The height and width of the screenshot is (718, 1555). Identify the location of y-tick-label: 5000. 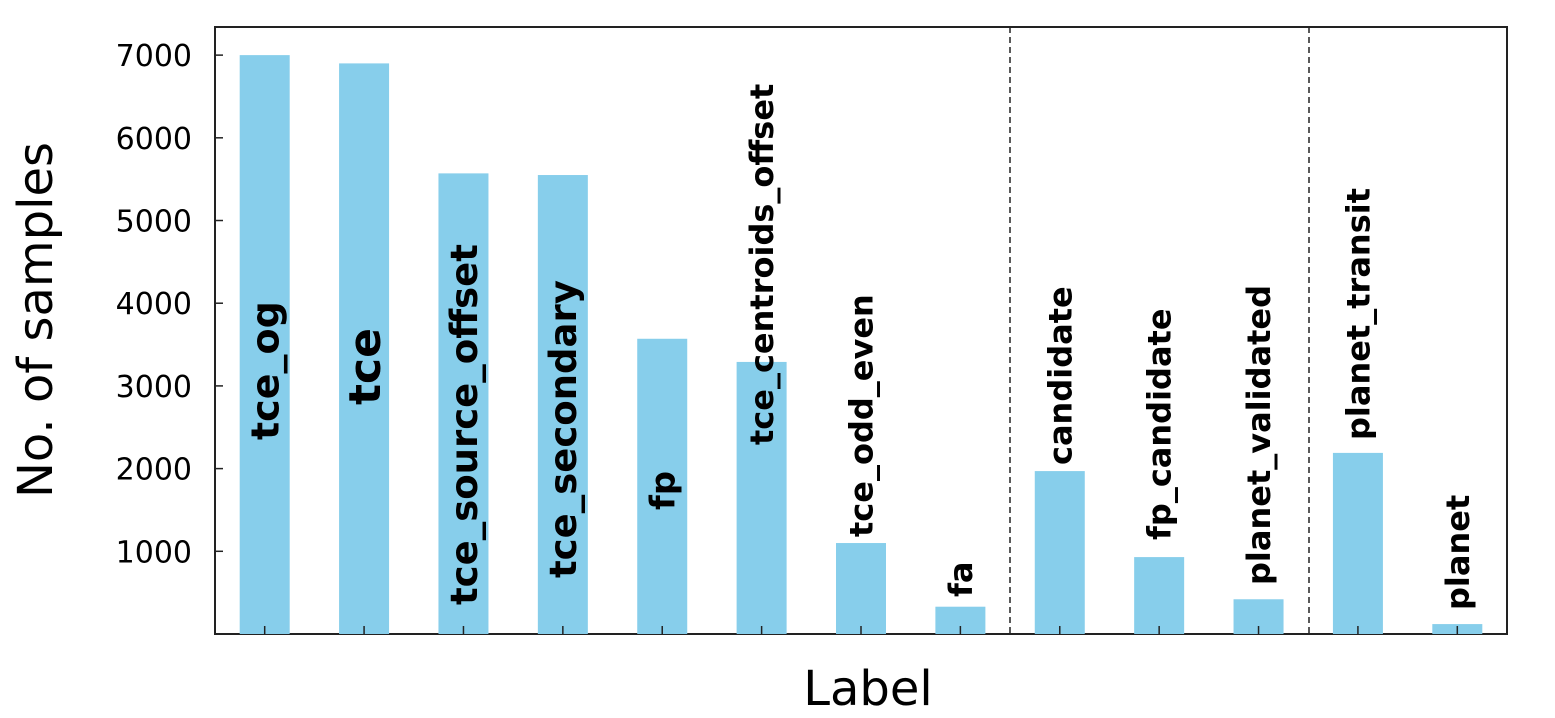
(154, 222).